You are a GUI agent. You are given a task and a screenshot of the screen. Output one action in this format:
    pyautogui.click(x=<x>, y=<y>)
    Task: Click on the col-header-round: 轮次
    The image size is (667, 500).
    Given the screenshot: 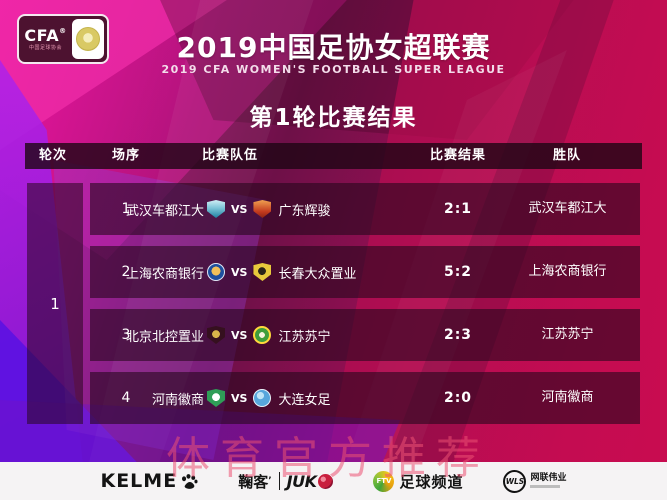 What is the action you would take?
    pyautogui.click(x=52, y=155)
    